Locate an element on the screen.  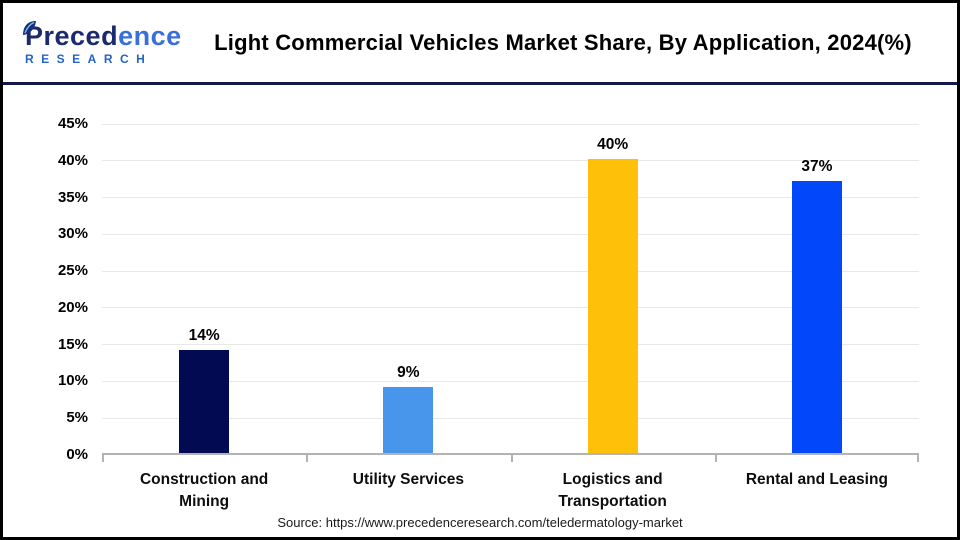
y-axis-label-25: 25% is located at coordinates (72, 271).